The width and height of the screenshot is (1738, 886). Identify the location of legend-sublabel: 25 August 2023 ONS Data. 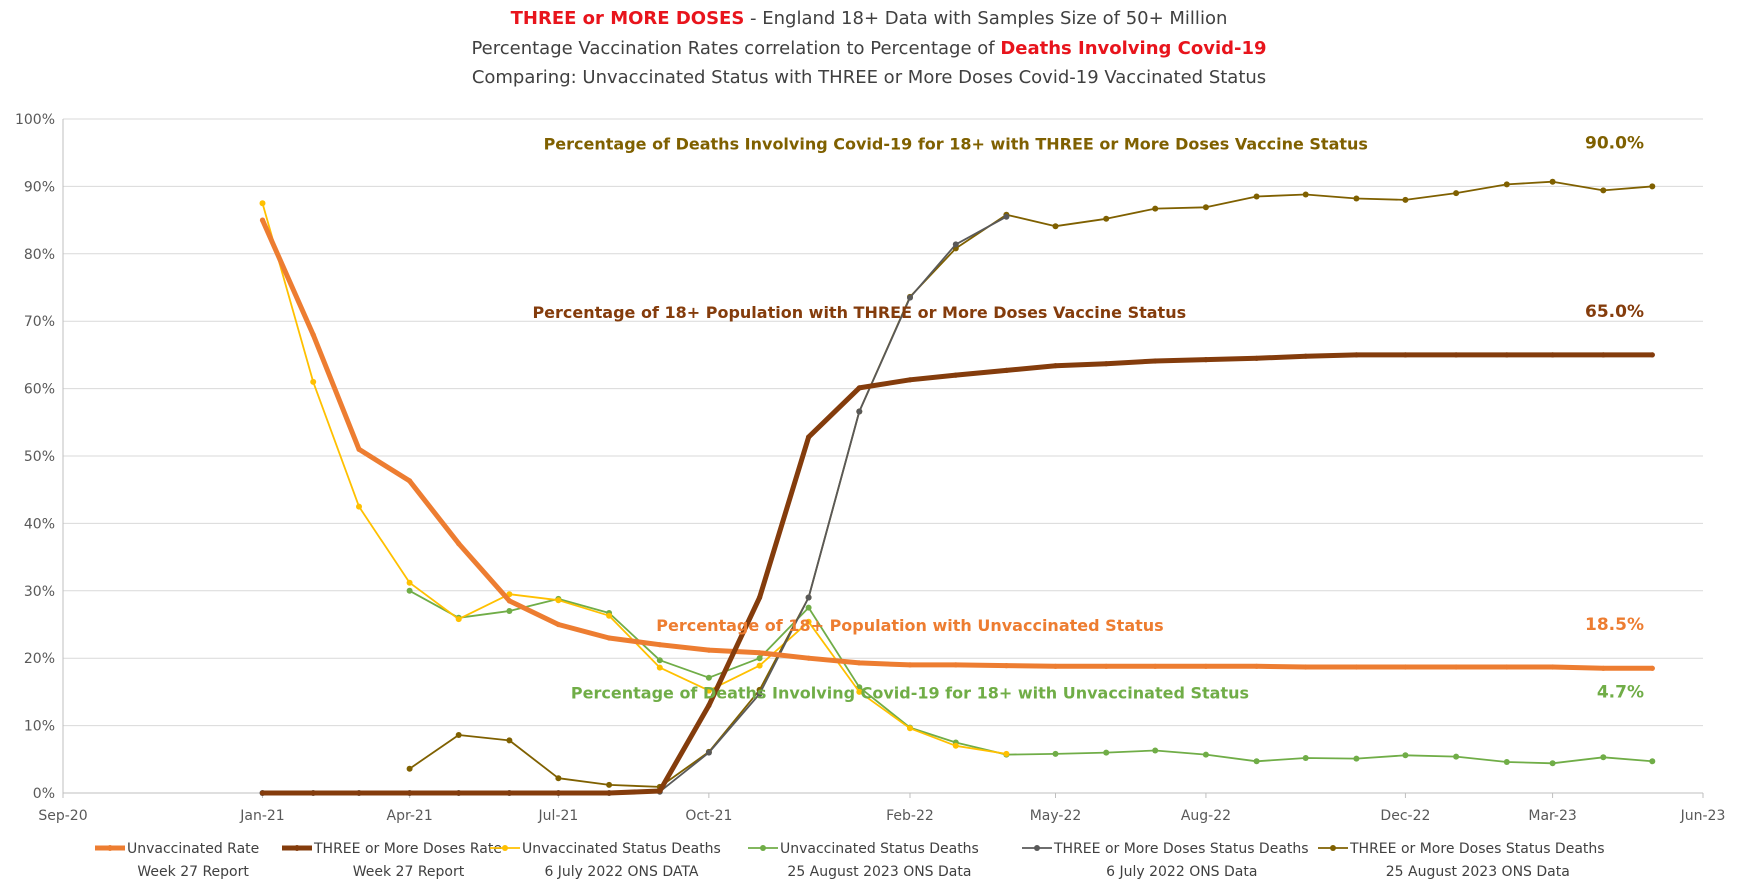
(879, 872).